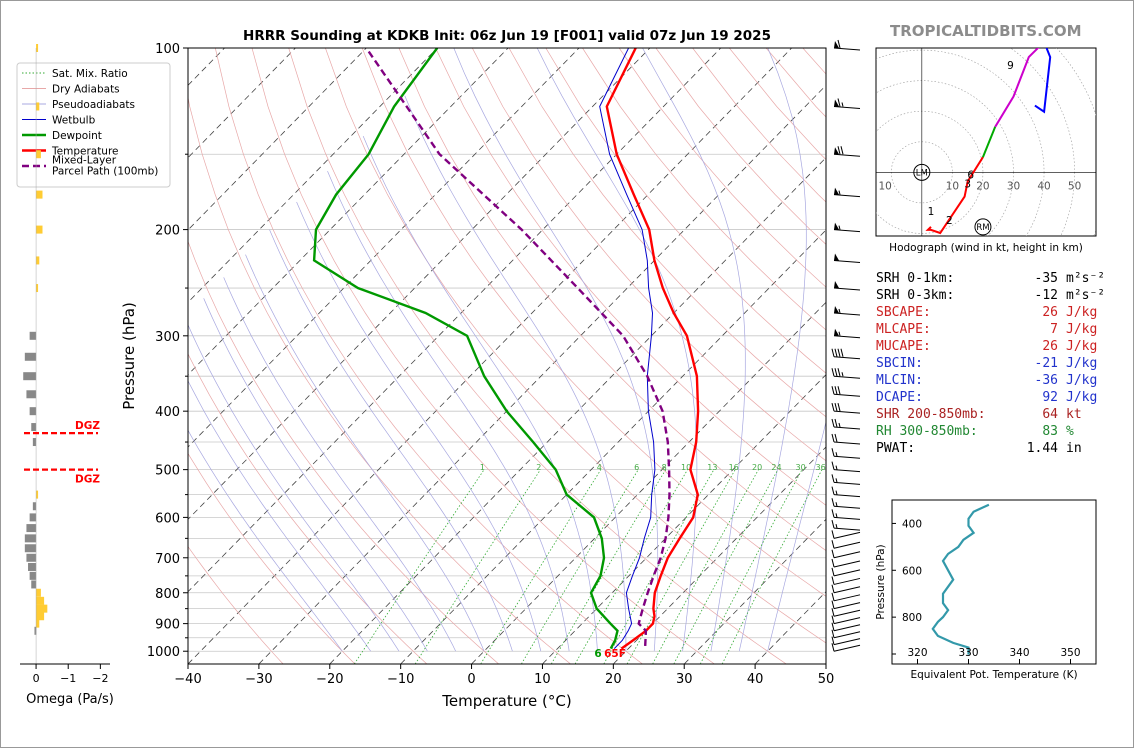 Image resolution: width=1134 pixels, height=748 pixels. Describe the element at coordinates (1001, 278) in the screenshot. I see `stat-row: SRH 0-1km: -35 m²s⁻²` at that location.